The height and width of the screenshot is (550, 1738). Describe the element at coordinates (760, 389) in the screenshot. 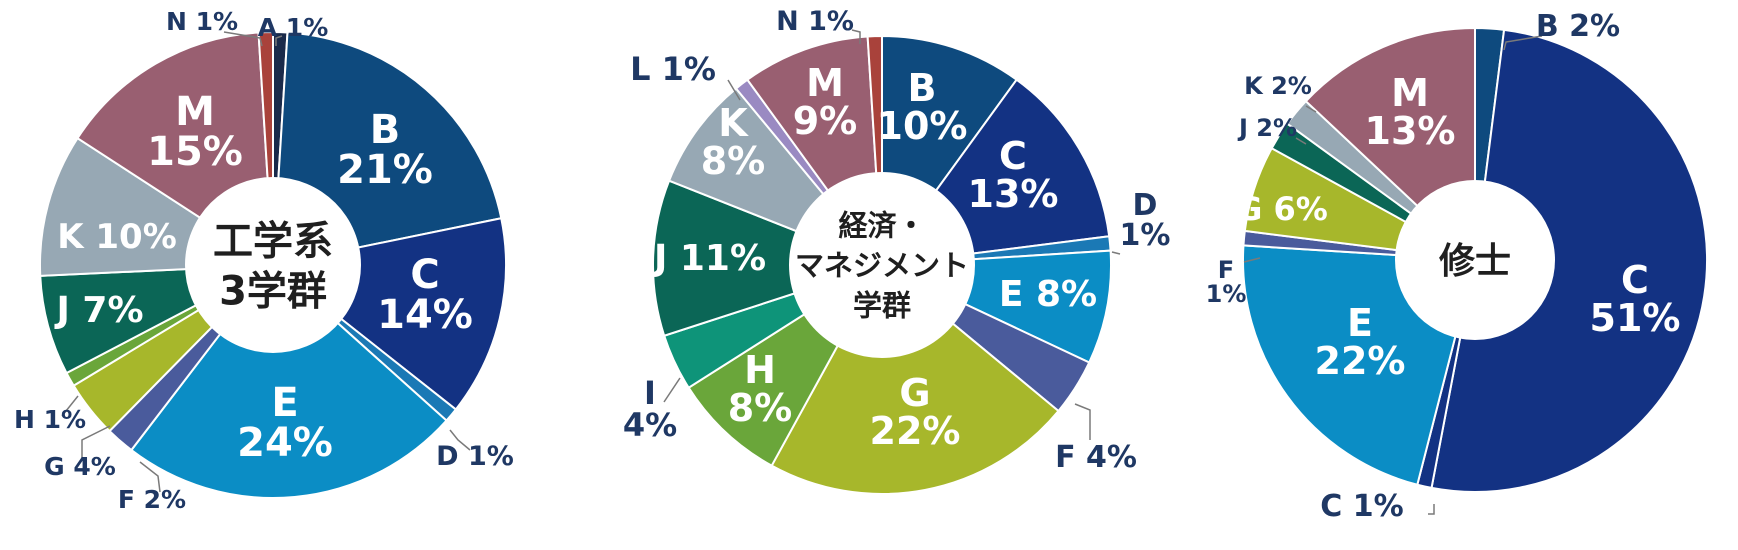

I see `slice-label: H 8%` at that location.